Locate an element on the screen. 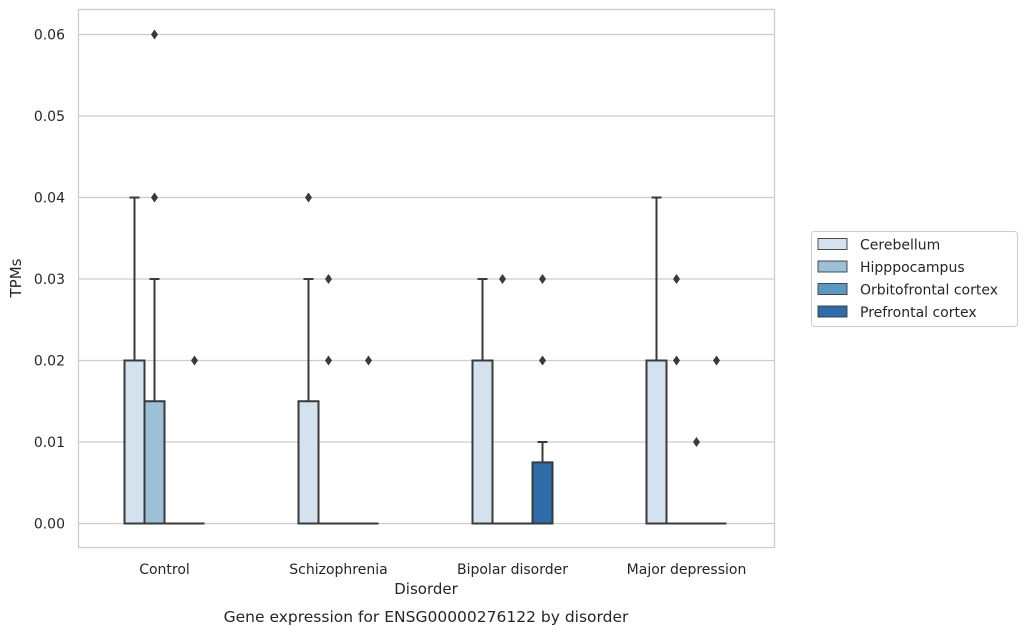 This screenshot has height=638, width=1028. legend-frame is located at coordinates (914, 279).